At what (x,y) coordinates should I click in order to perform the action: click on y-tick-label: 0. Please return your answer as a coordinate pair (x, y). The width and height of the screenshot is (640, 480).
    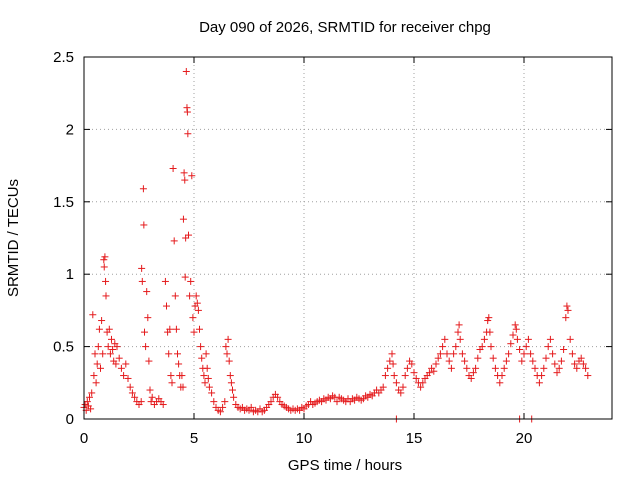
    Looking at the image, I should click on (70, 419).